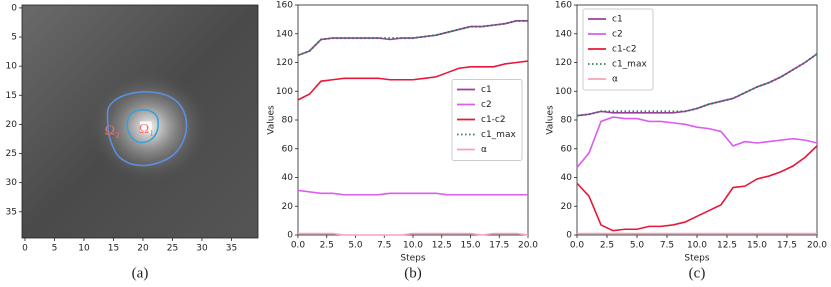 This screenshot has height=287, width=831. Describe the element at coordinates (11, 154) in the screenshot. I see `y-tick-label: 25` at that location.